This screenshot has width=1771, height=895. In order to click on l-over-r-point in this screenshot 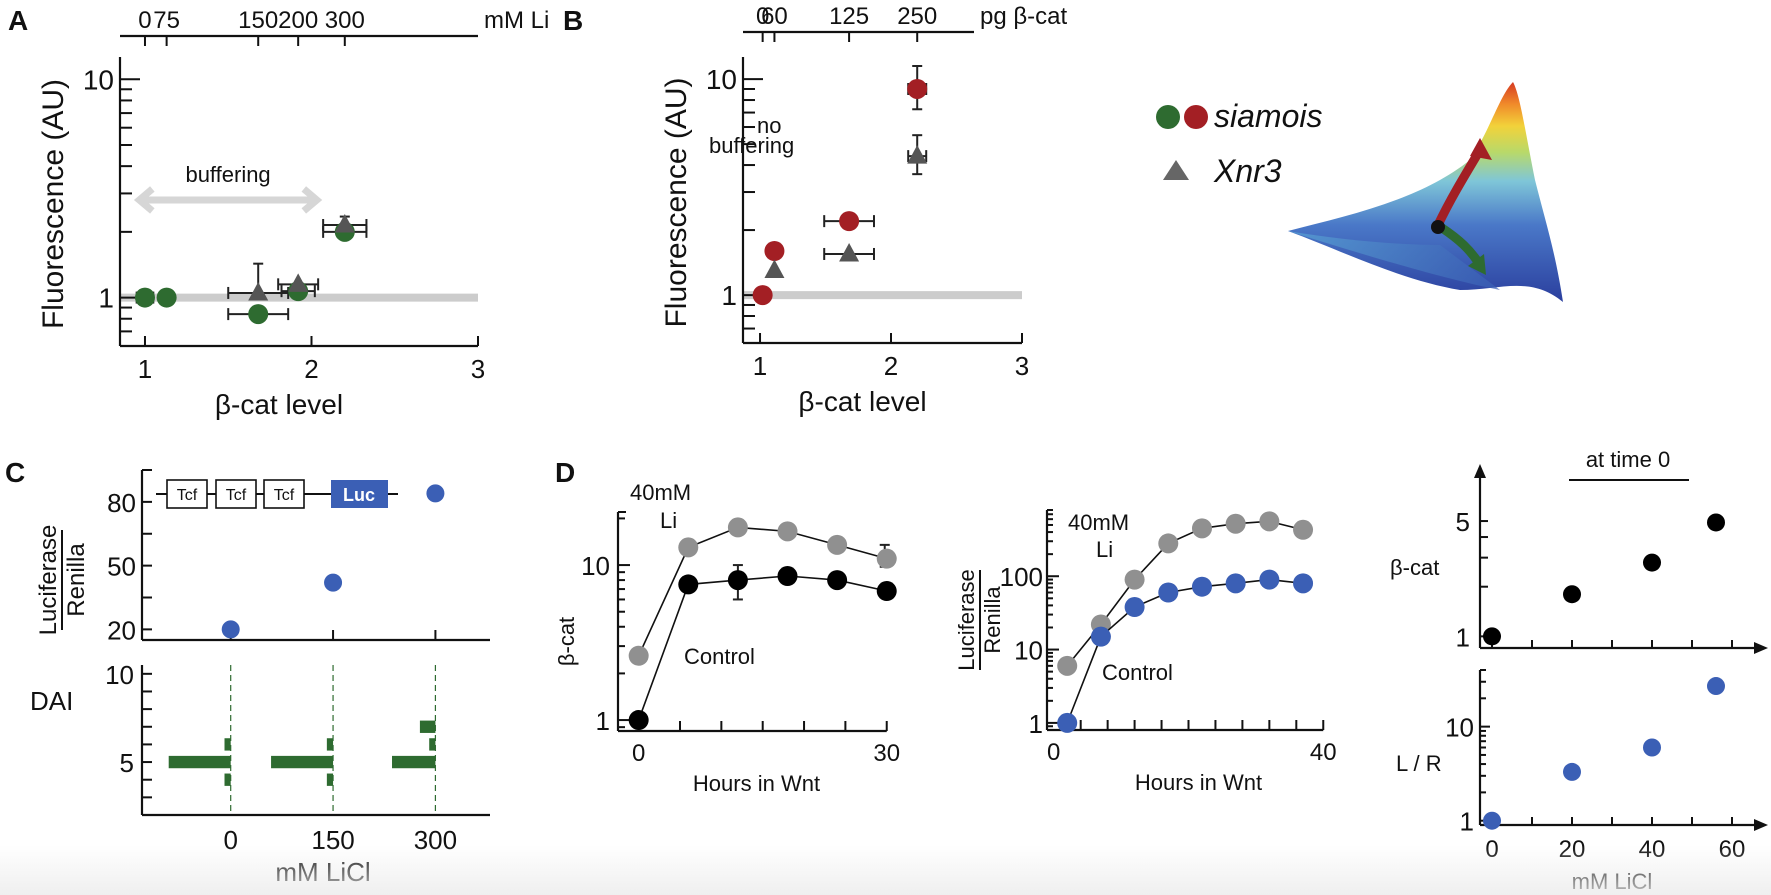, I will do `click(1716, 686)`.